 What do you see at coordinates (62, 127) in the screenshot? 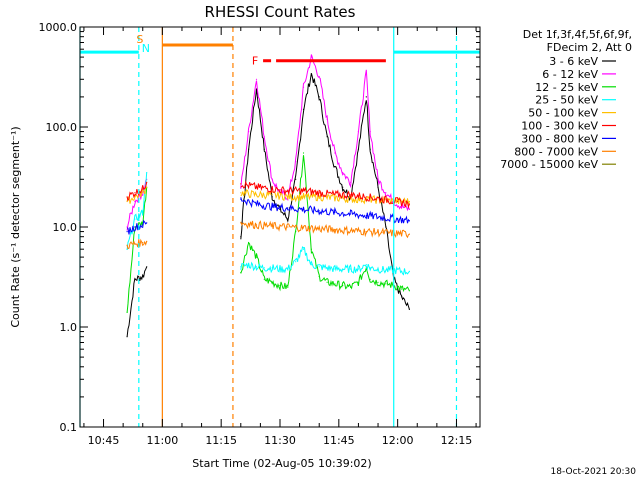
I see `y-tick-label: 100.0` at bounding box center [62, 127].